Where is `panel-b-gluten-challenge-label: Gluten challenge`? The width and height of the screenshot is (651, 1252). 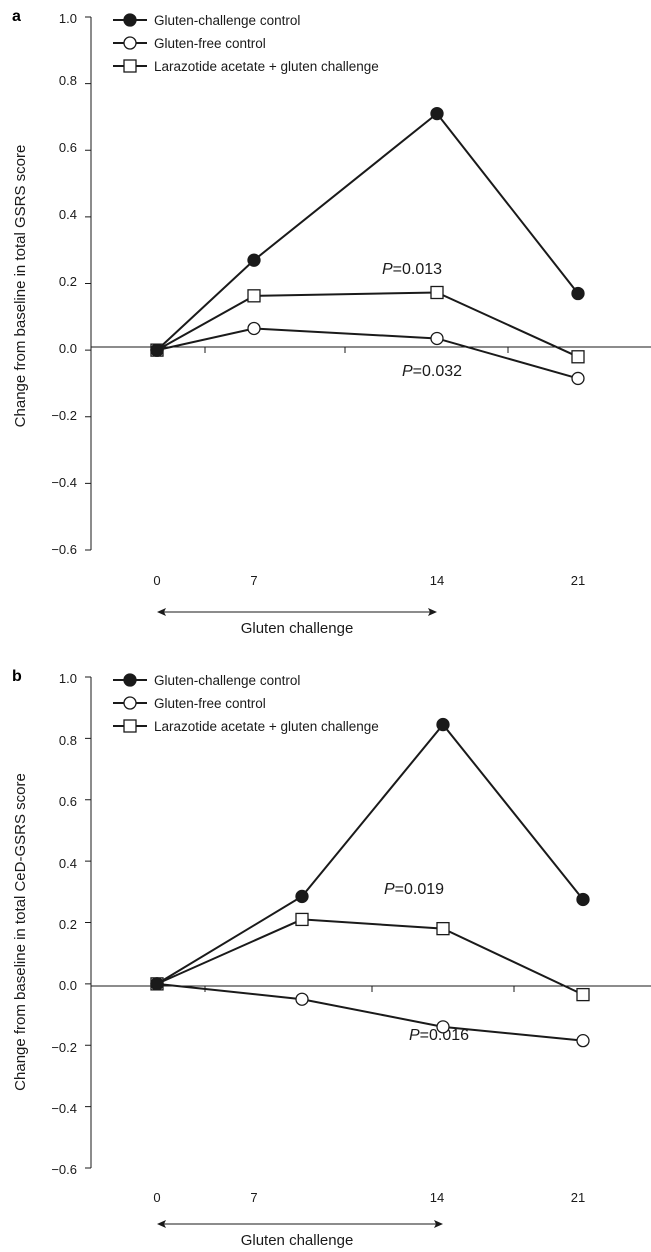
panel-b-gluten-challenge-label: Gluten challenge is located at coordinates (297, 1240).